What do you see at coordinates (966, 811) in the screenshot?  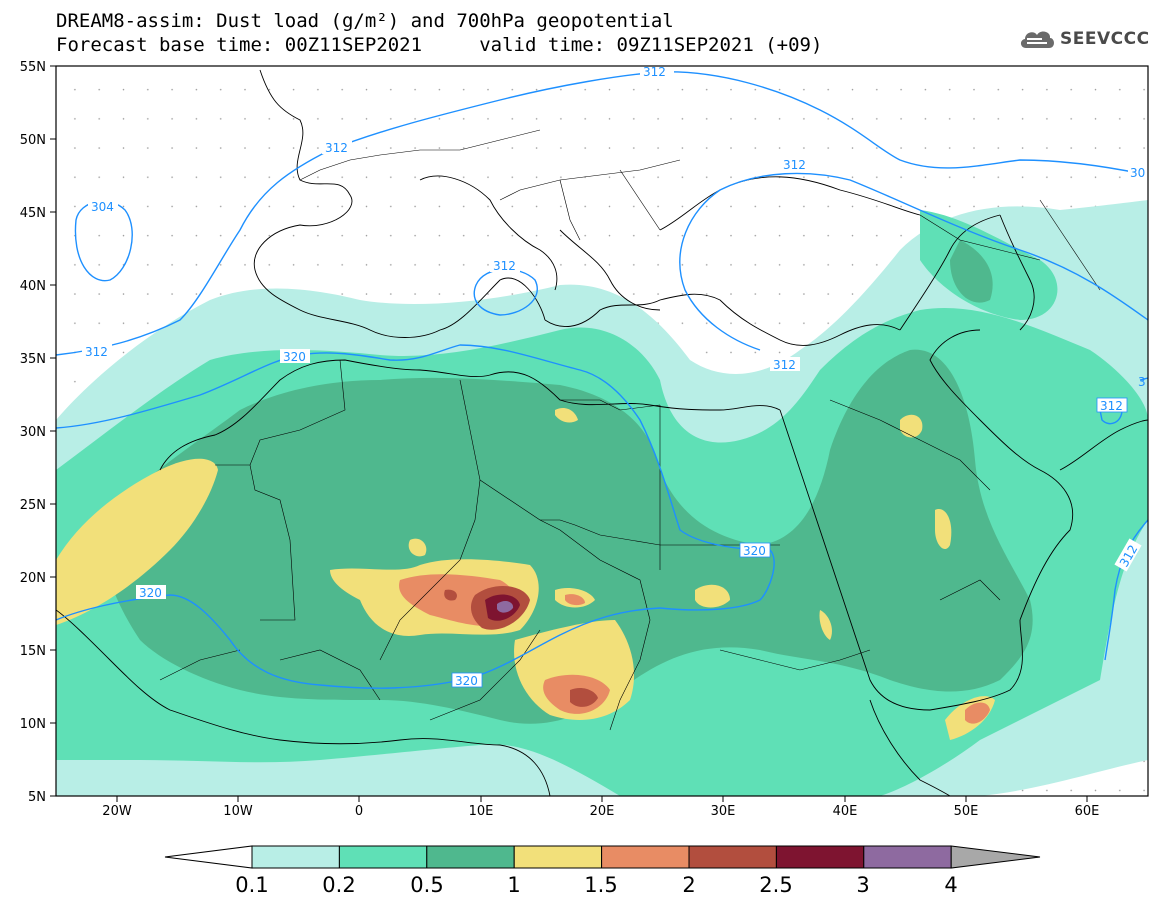 I see `lon-label: 50E` at bounding box center [966, 811].